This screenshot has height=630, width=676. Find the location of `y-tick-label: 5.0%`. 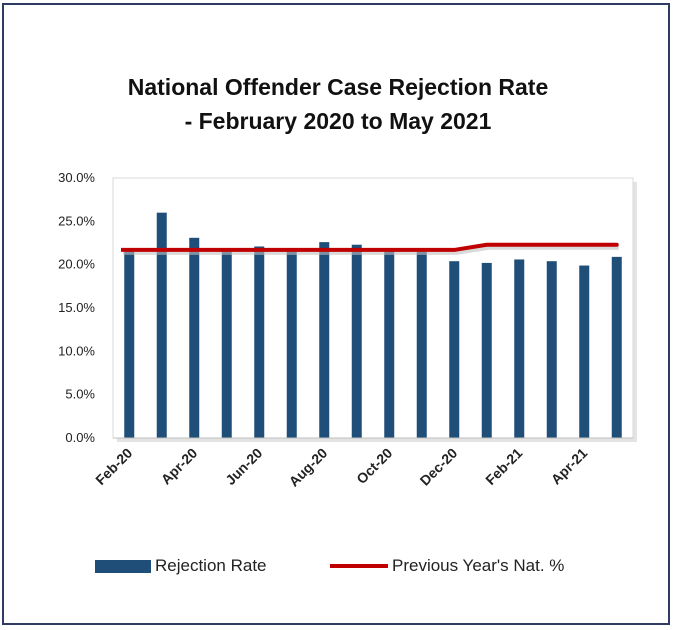

y-tick-label: 5.0% is located at coordinates (80, 394).